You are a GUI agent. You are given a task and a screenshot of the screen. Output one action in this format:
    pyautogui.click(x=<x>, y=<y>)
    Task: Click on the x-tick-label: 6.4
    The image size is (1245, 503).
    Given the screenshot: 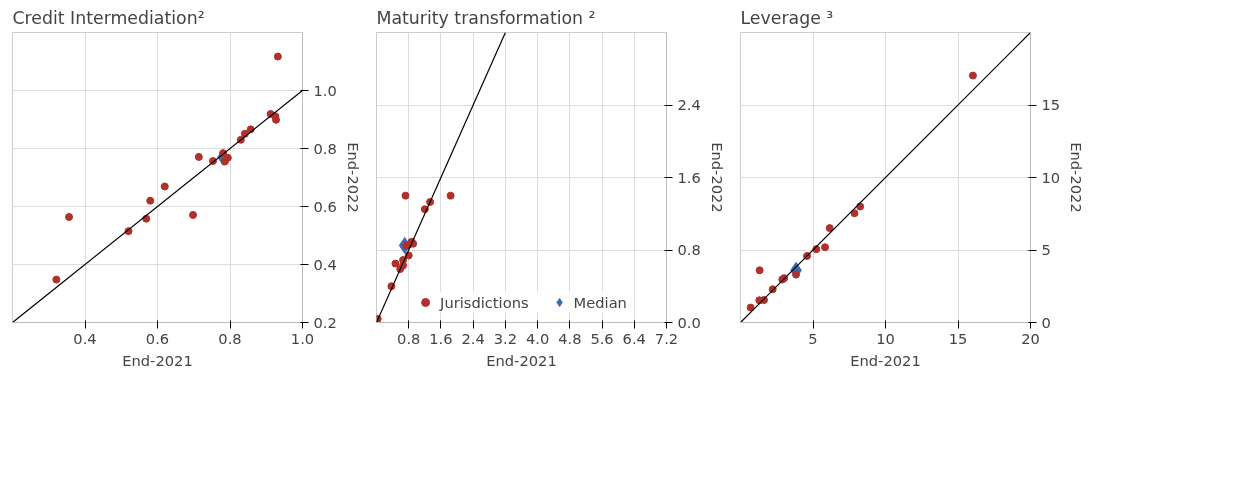 What is the action you would take?
    pyautogui.click(x=634, y=338)
    